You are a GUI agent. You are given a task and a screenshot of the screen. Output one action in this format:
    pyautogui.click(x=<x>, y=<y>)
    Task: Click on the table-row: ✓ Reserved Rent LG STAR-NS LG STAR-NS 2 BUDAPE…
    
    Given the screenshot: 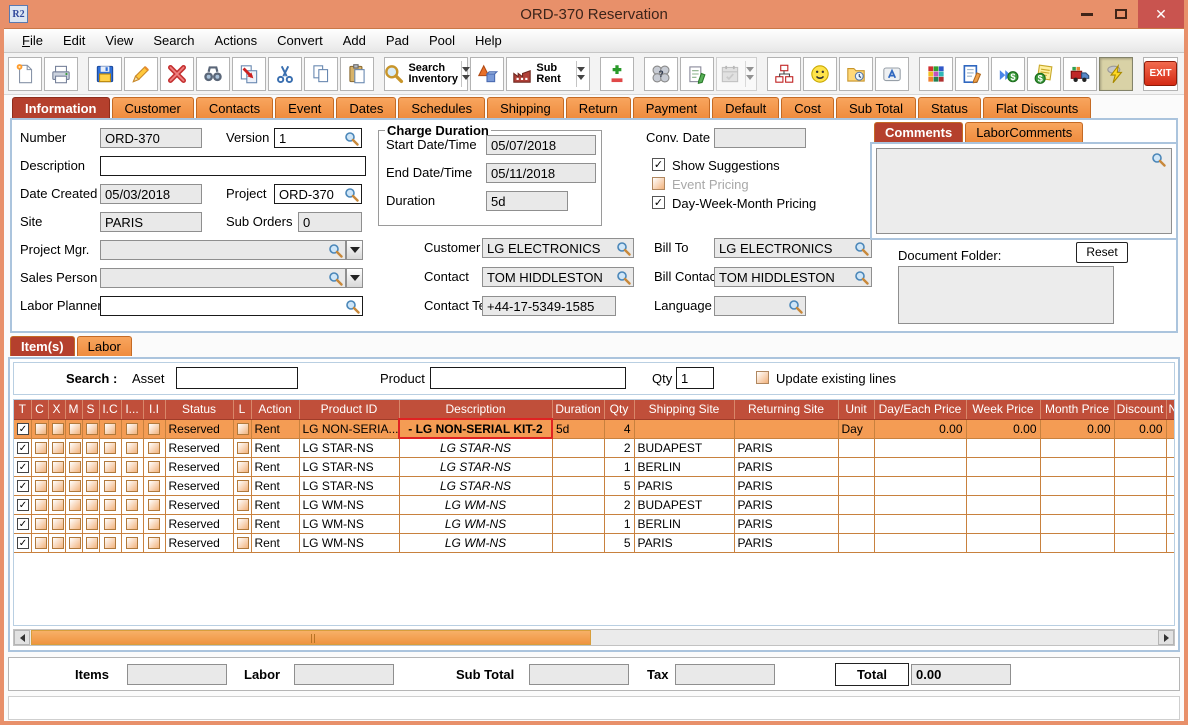 What is the action you would take?
    pyautogui.click(x=594, y=448)
    